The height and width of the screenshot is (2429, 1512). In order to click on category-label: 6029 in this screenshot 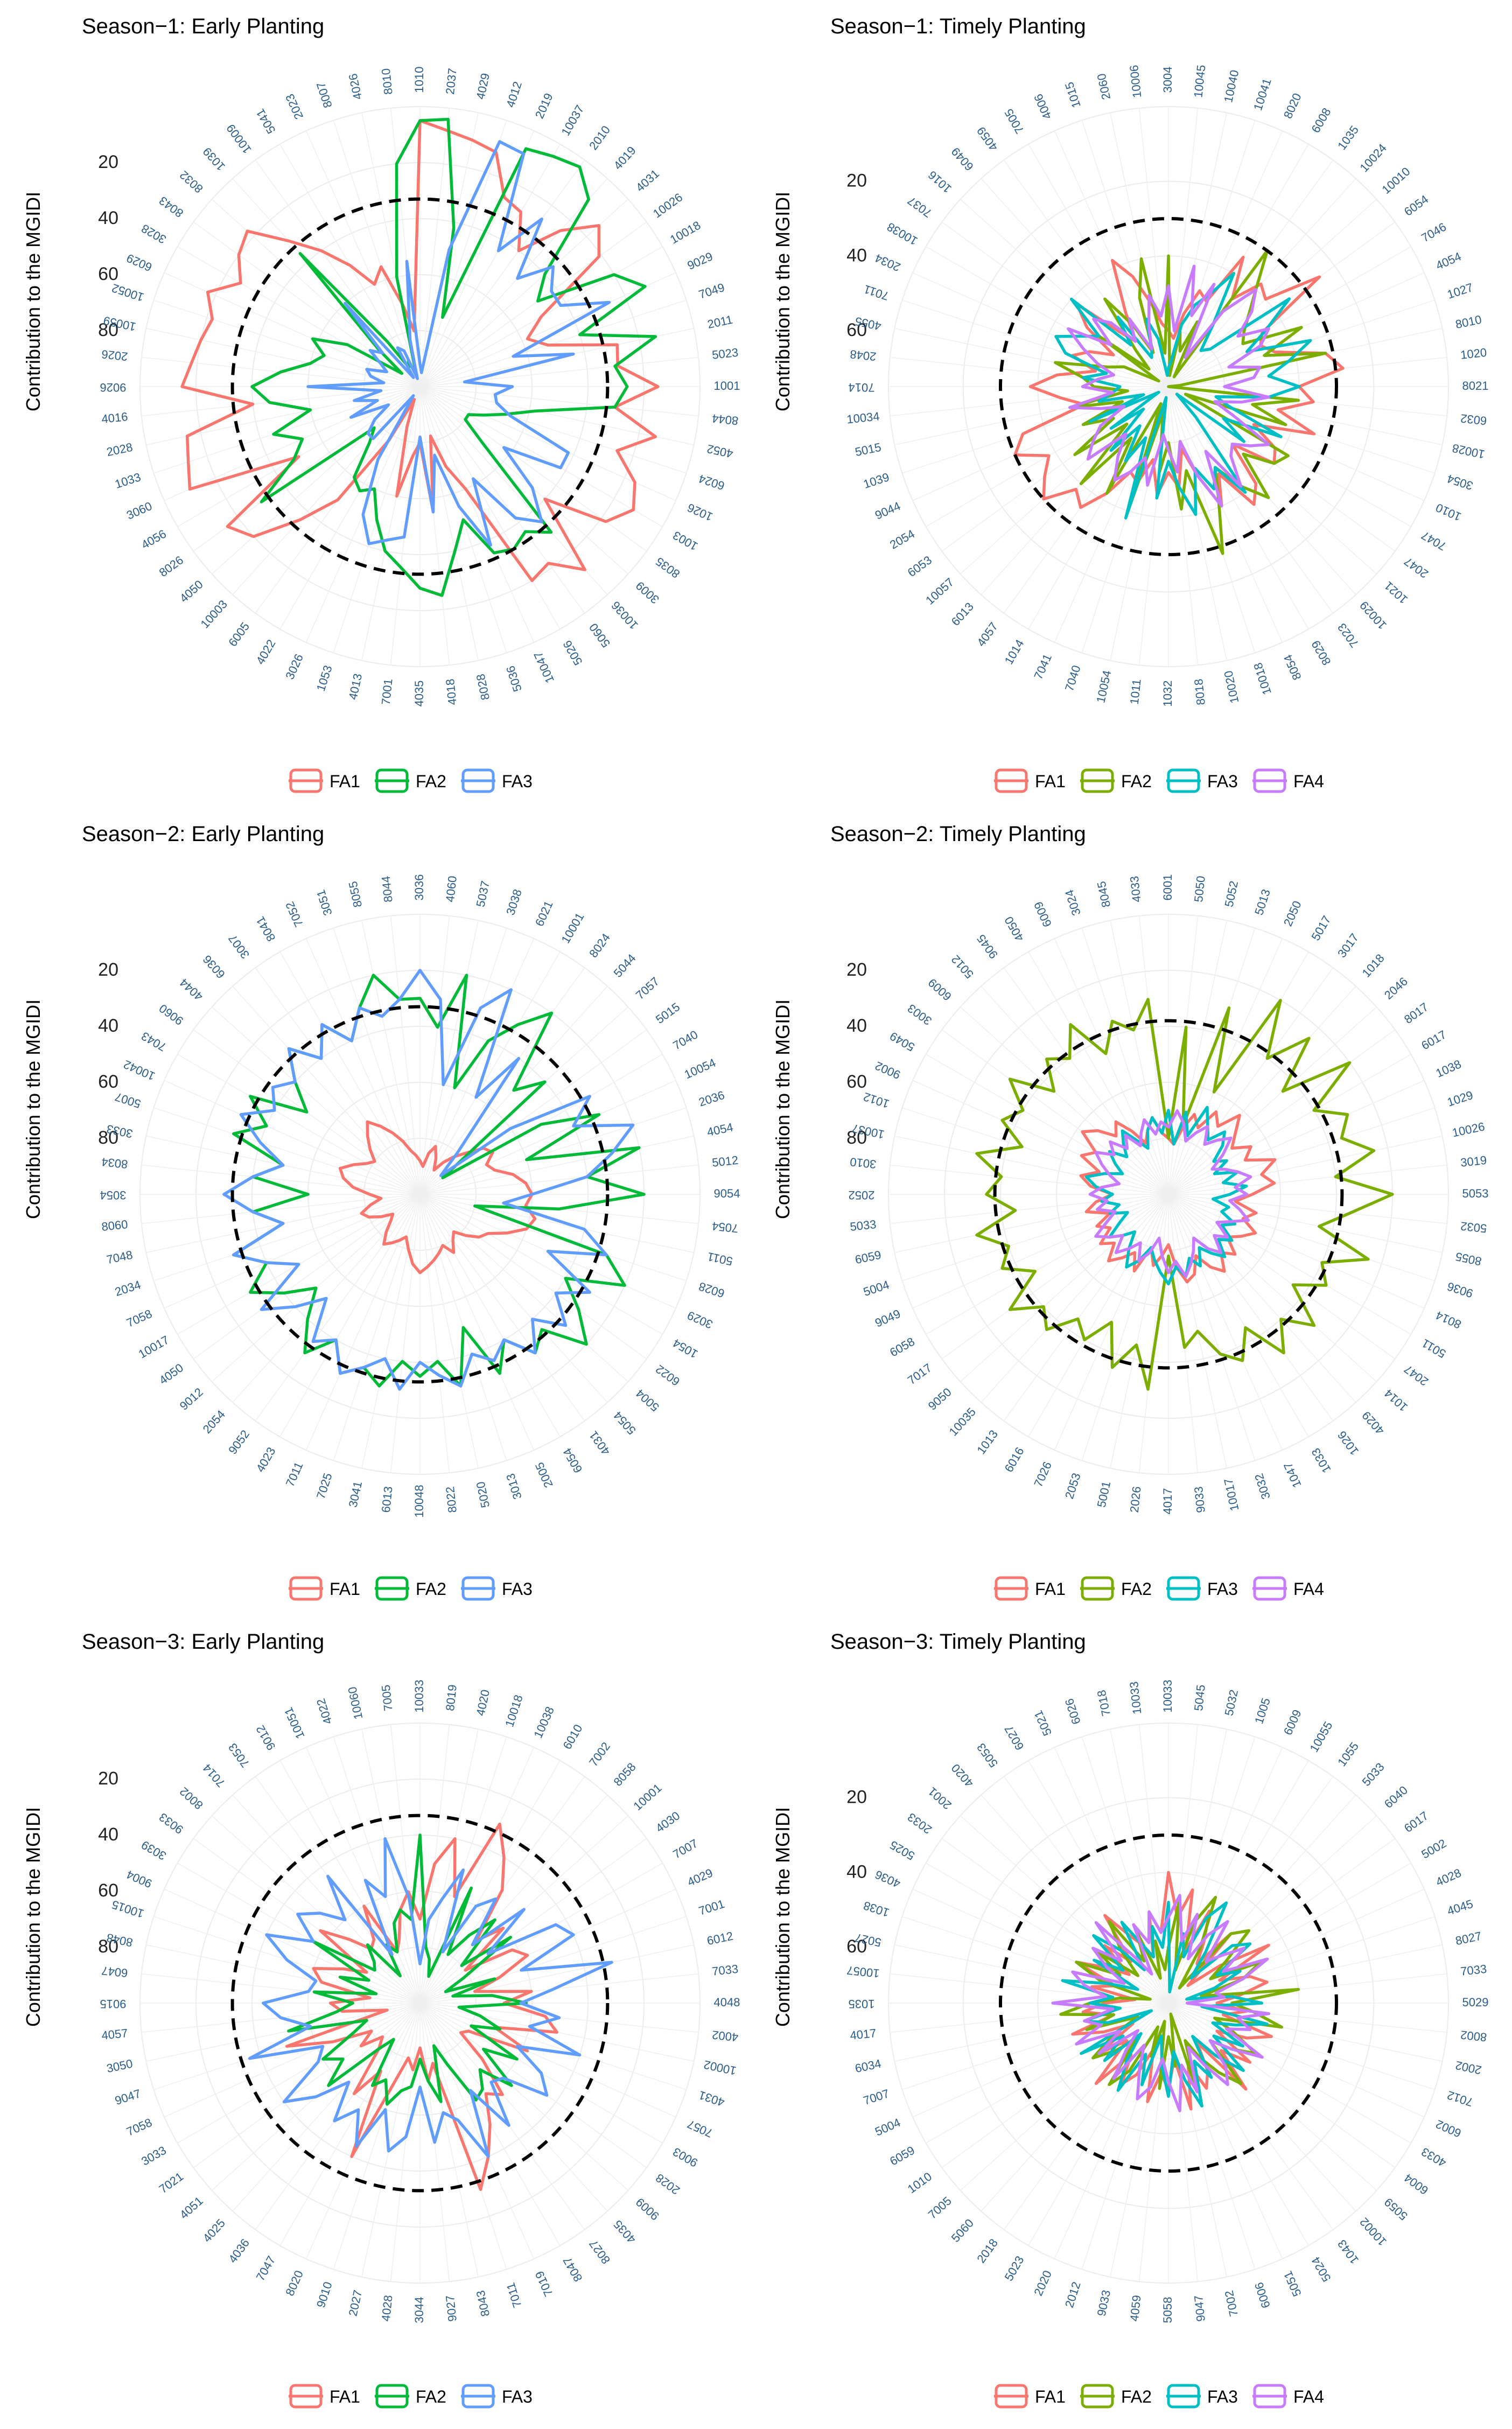, I will do `click(139, 262)`.